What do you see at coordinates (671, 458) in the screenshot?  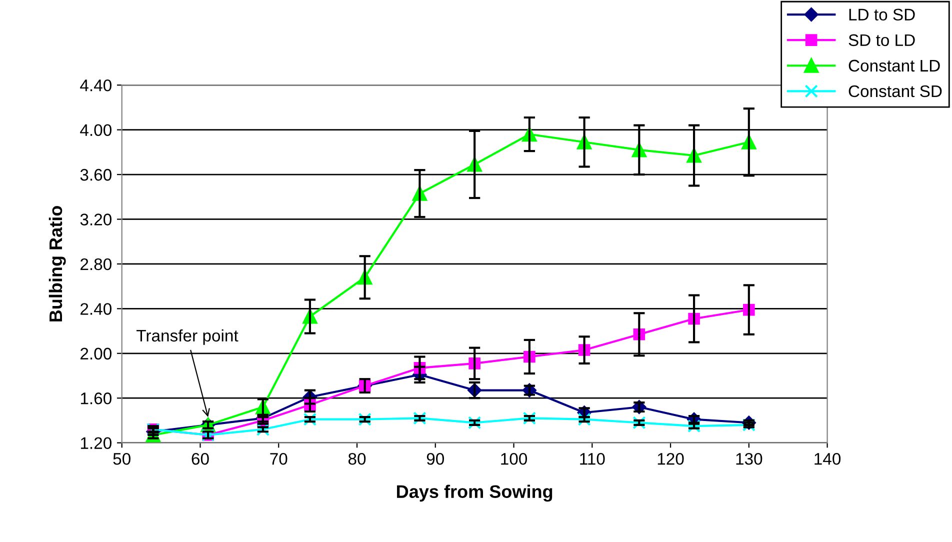 I see `x-tick-label: 120` at bounding box center [671, 458].